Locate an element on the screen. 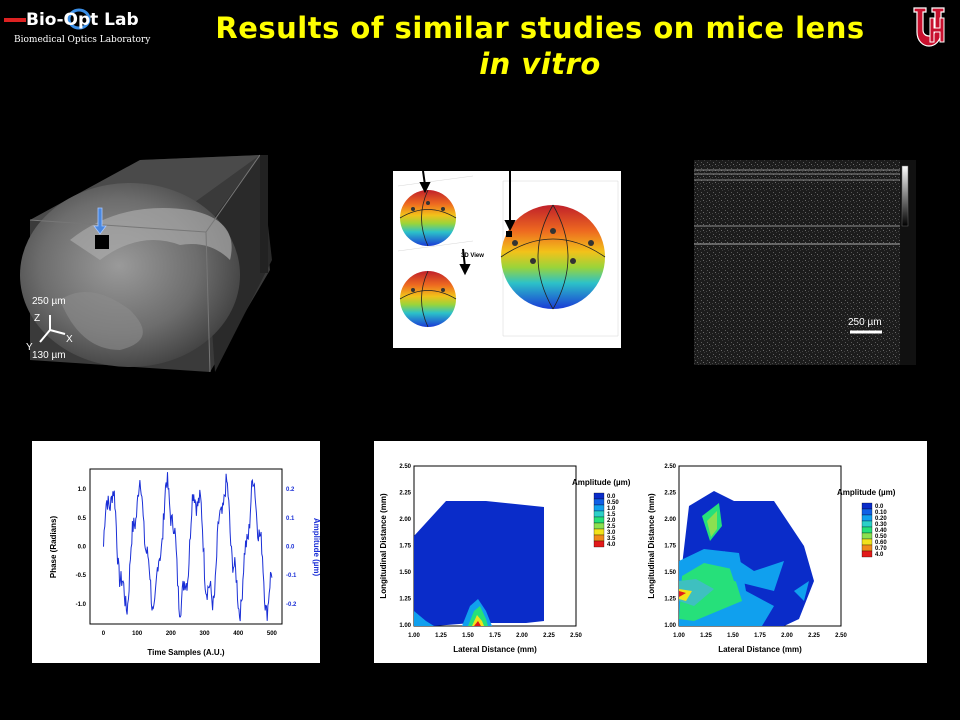 This screenshot has width=960, height=720. sphere-model-panel: 3D View is located at coordinates (507, 259).